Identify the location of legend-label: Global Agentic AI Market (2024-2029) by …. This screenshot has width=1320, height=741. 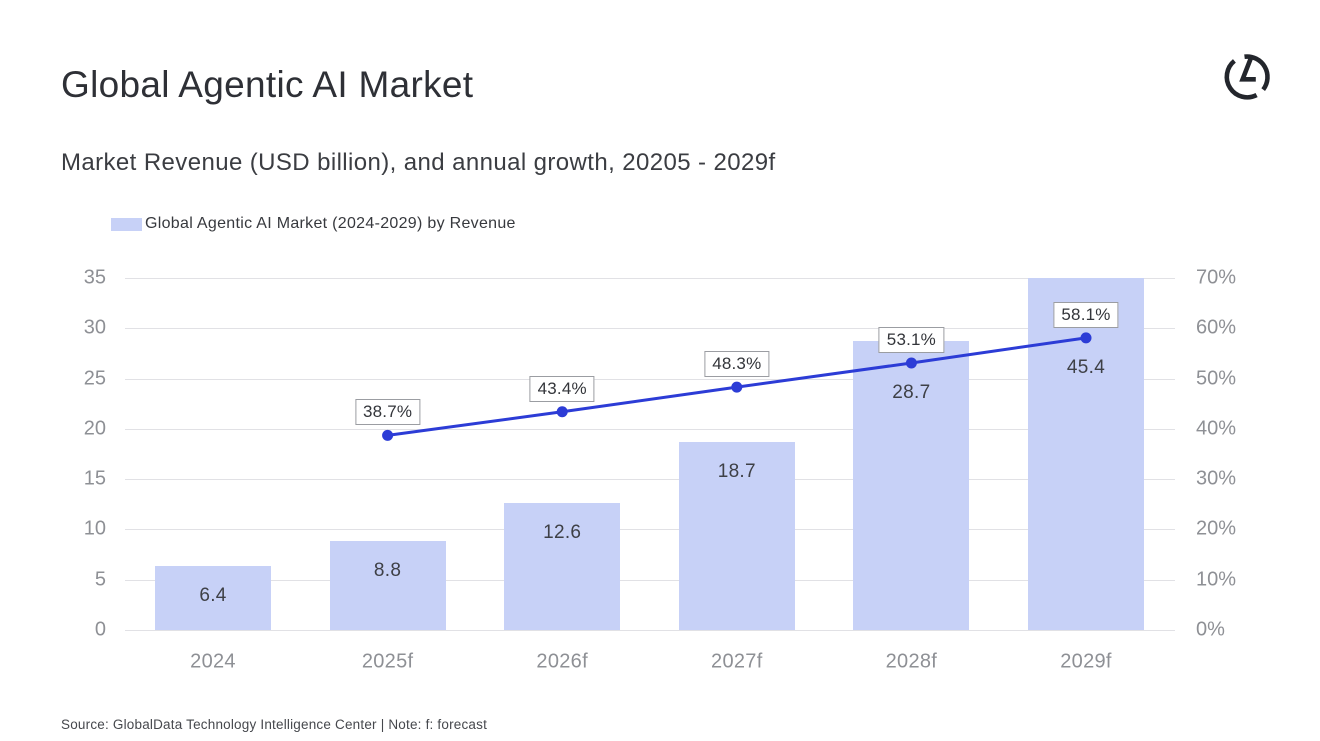
(330, 223).